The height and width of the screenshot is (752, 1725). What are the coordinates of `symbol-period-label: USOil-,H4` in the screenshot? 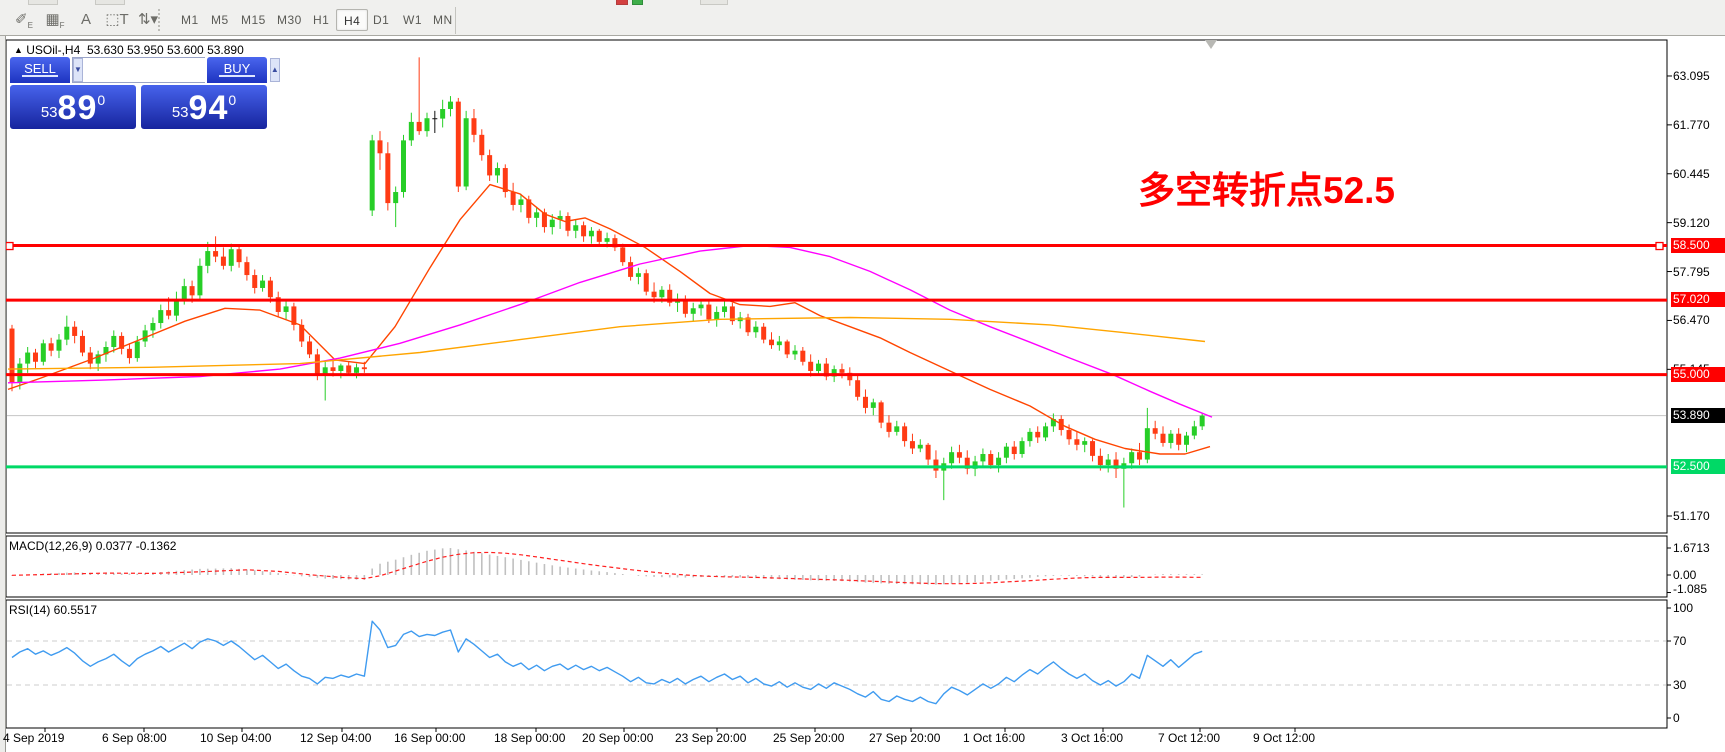 It's located at (53, 50).